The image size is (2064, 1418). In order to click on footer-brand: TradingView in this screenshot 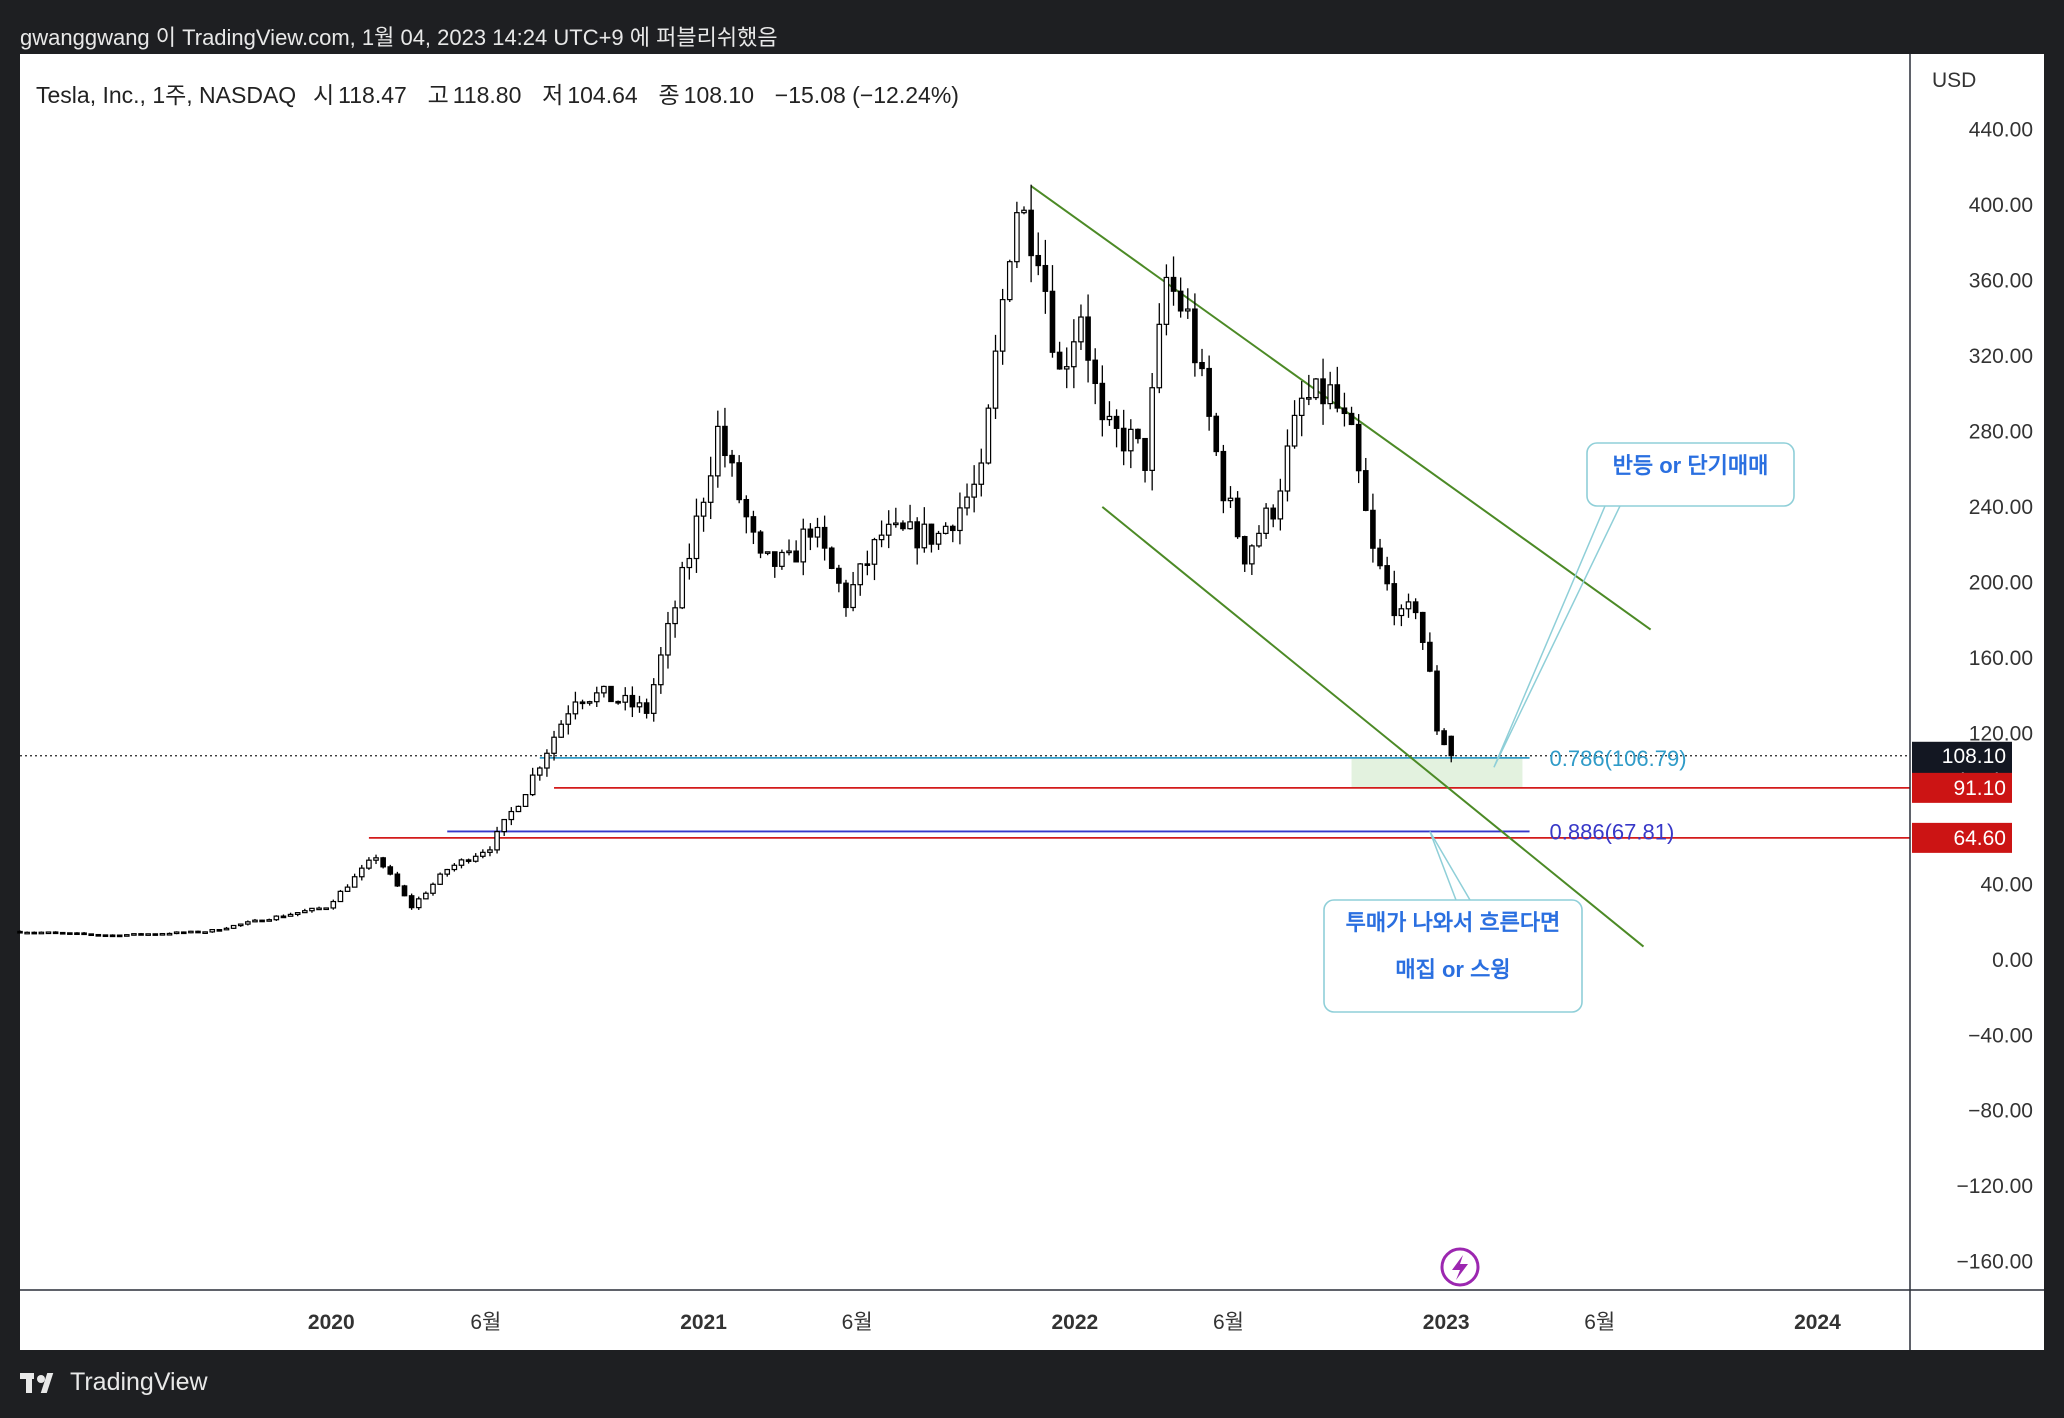, I will do `click(139, 1382)`.